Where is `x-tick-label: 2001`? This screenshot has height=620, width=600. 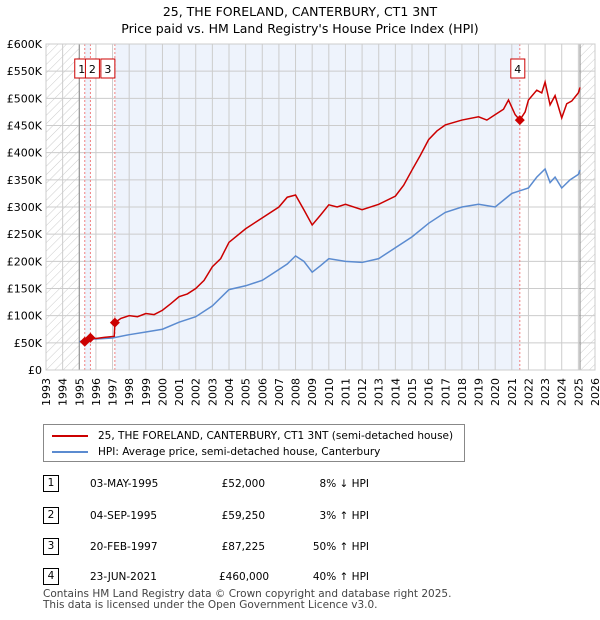 x-tick-label: 2001 is located at coordinates (179, 392).